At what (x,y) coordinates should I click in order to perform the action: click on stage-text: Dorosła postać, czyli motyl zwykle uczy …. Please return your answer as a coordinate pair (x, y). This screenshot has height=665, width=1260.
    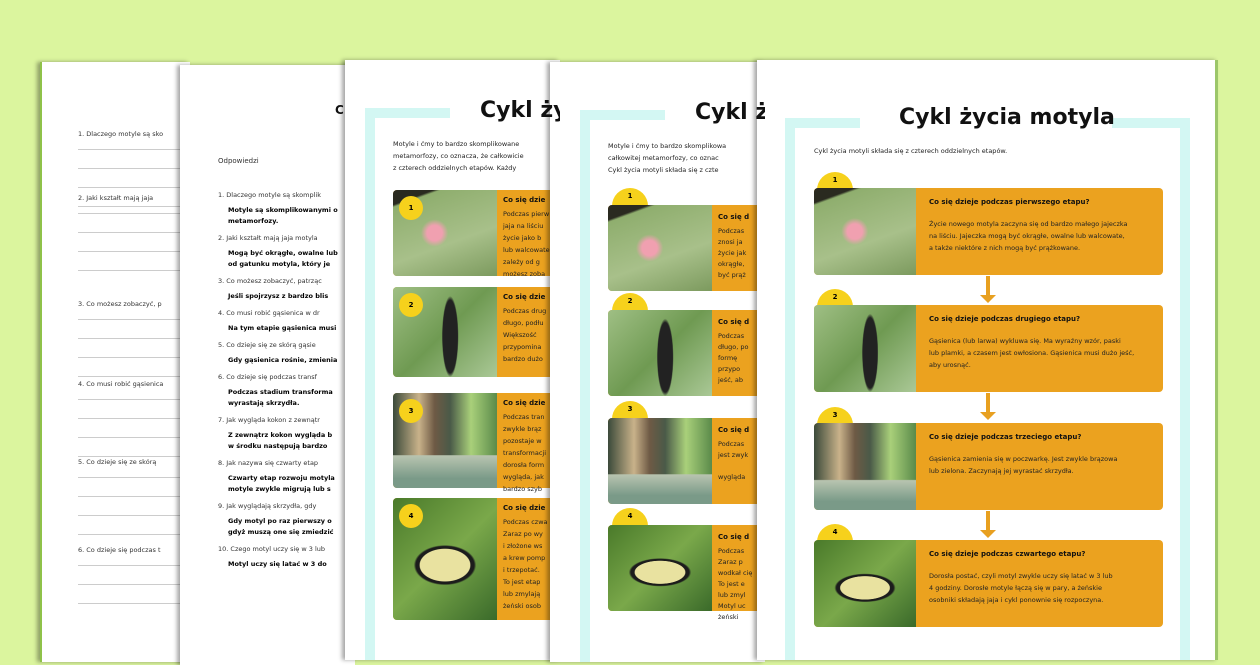
    Looking at the image, I should click on (1021, 576).